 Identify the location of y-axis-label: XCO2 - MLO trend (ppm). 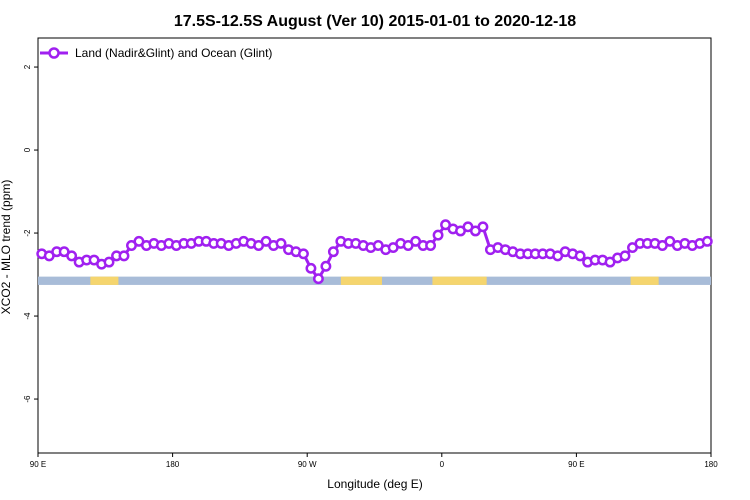
(6, 247).